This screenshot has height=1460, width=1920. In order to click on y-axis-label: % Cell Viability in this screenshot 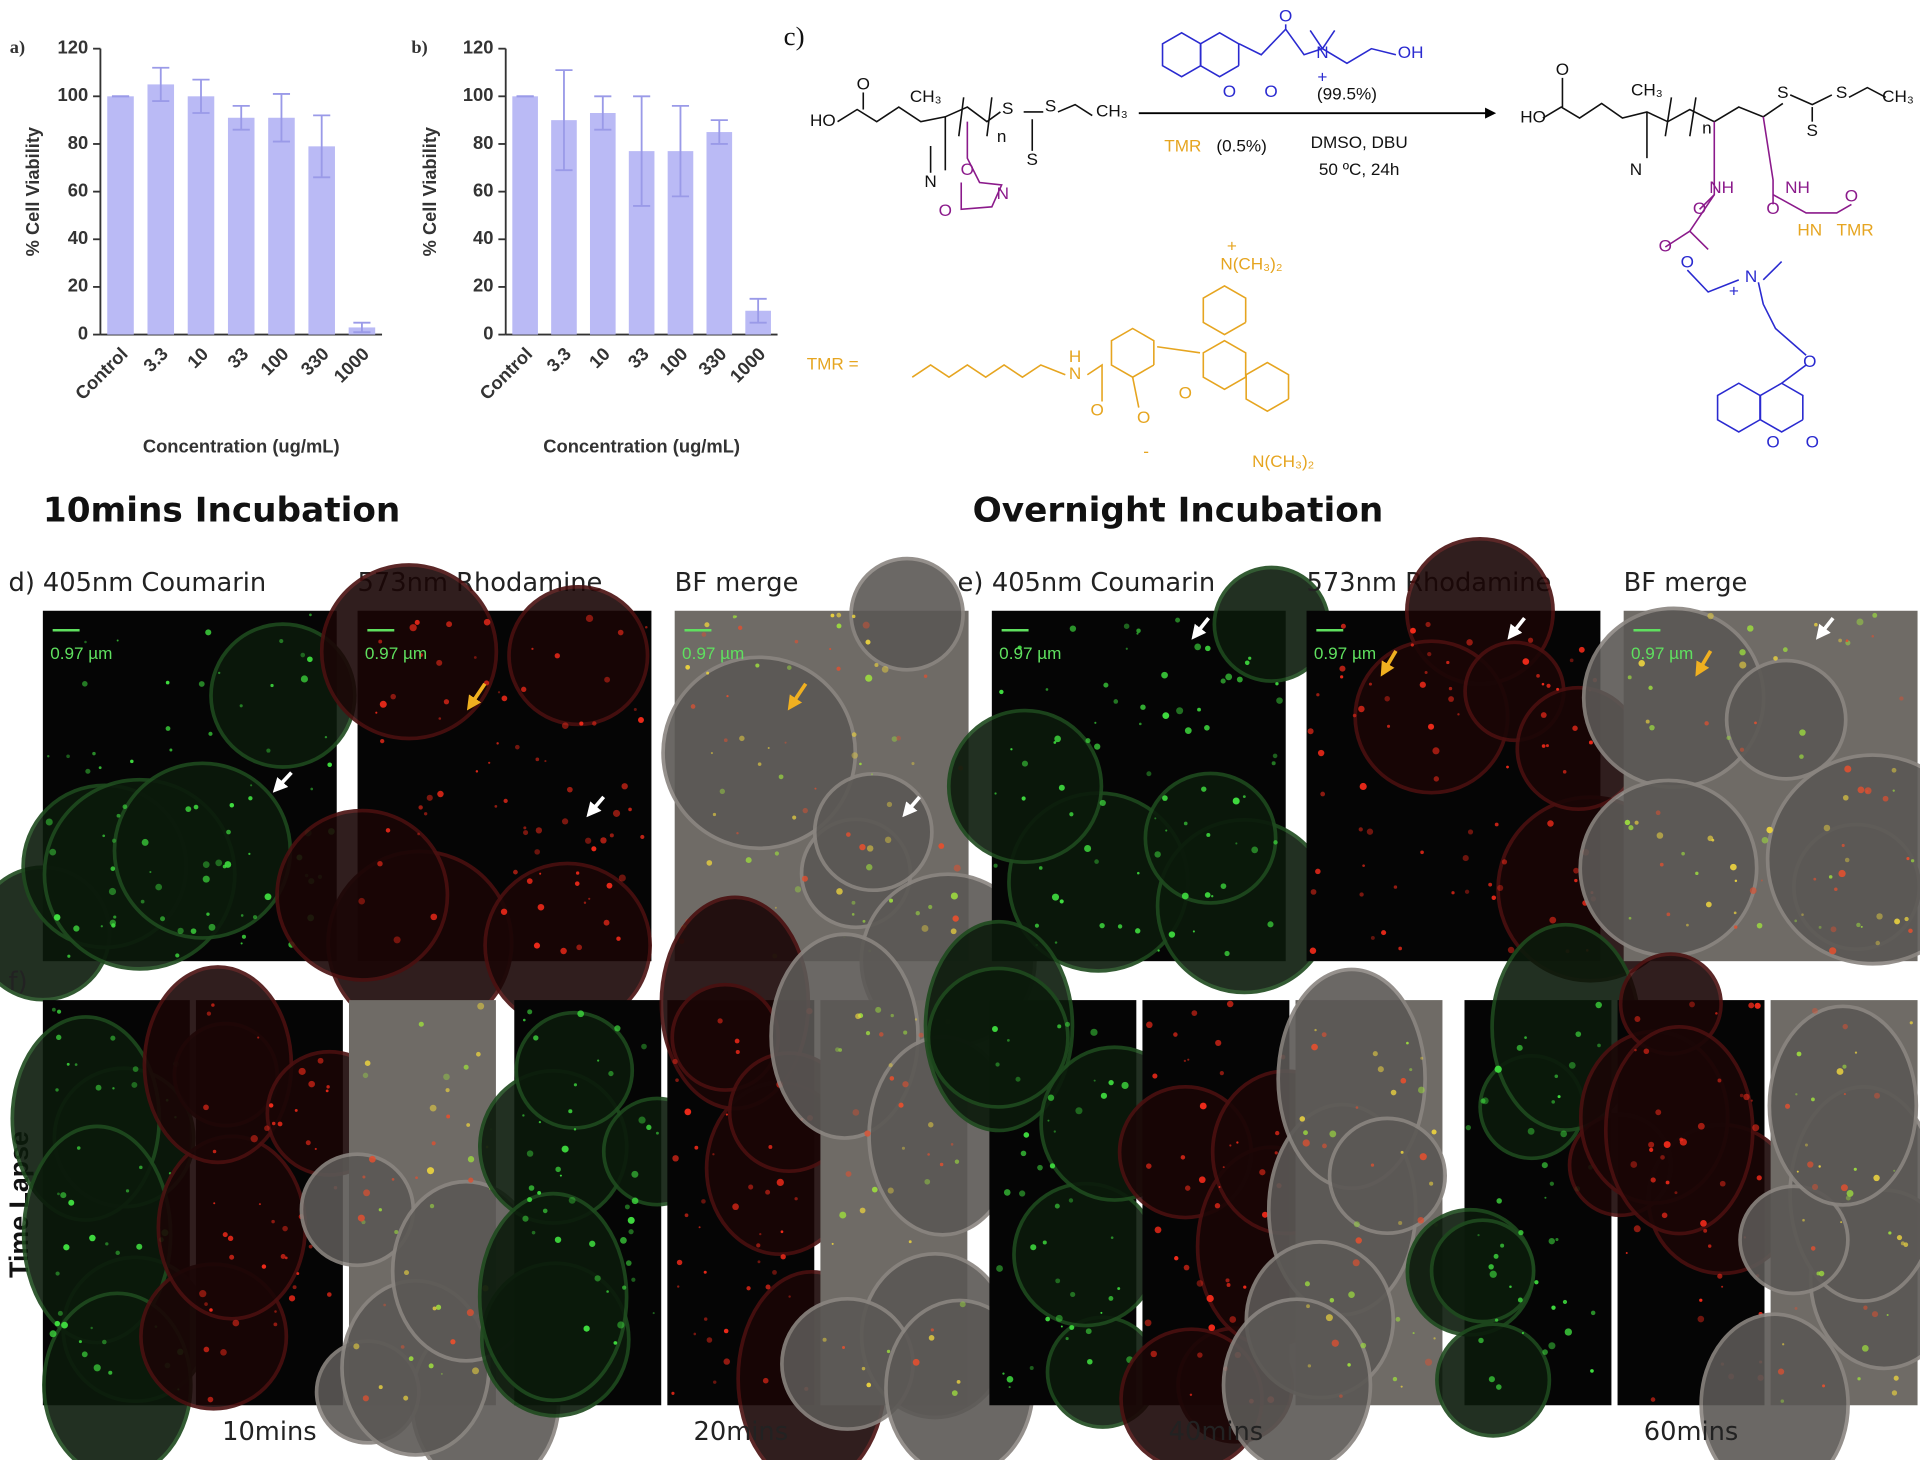, I will do `click(32, 191)`.